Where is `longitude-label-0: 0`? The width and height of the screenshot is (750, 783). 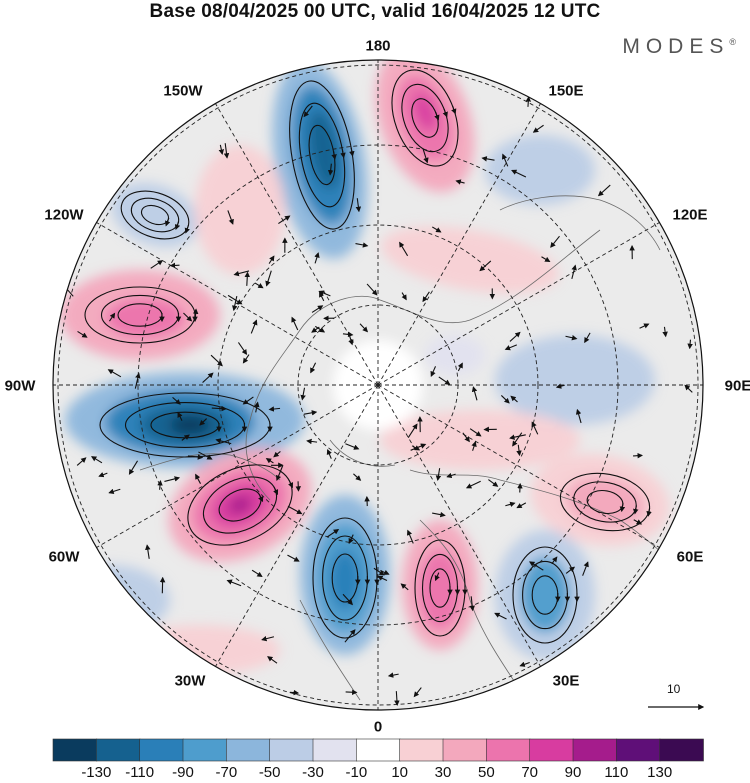 longitude-label-0: 0 is located at coordinates (378, 727).